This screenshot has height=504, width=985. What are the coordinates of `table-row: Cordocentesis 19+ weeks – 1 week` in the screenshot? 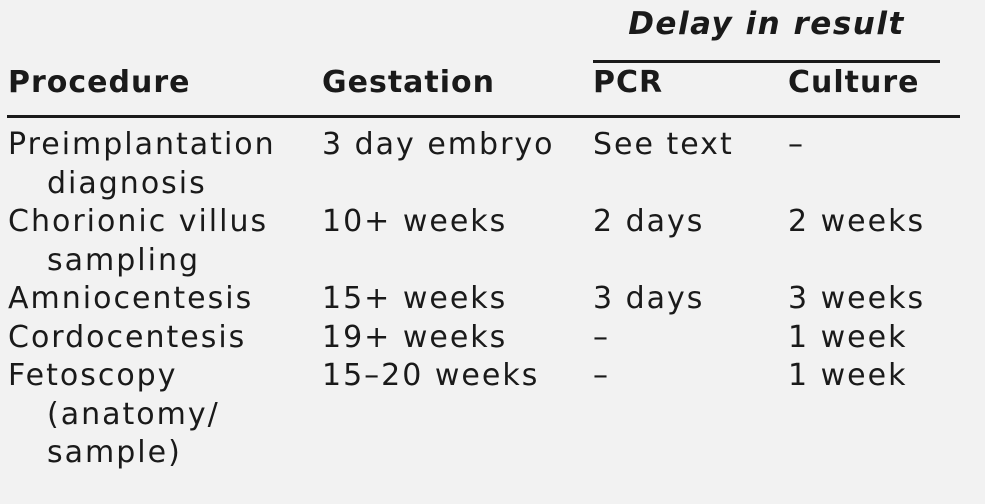 It's located at (492, 338).